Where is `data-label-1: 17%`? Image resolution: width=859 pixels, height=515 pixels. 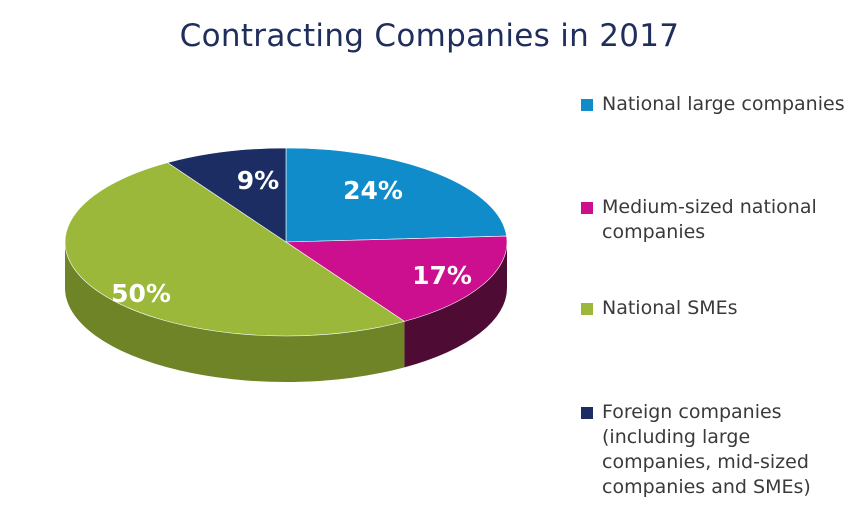 data-label-1: 17% is located at coordinates (442, 275).